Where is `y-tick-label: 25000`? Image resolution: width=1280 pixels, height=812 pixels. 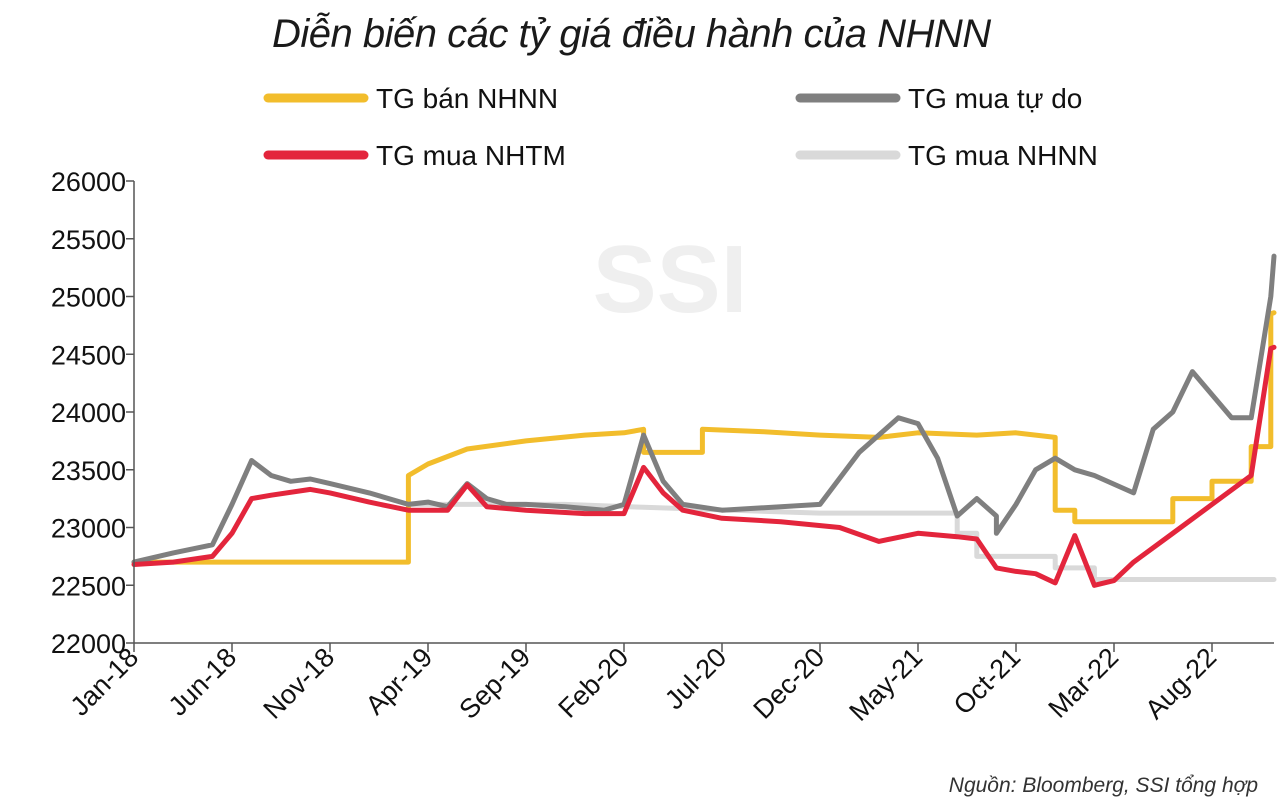 y-tick-label: 25000 is located at coordinates (88, 298).